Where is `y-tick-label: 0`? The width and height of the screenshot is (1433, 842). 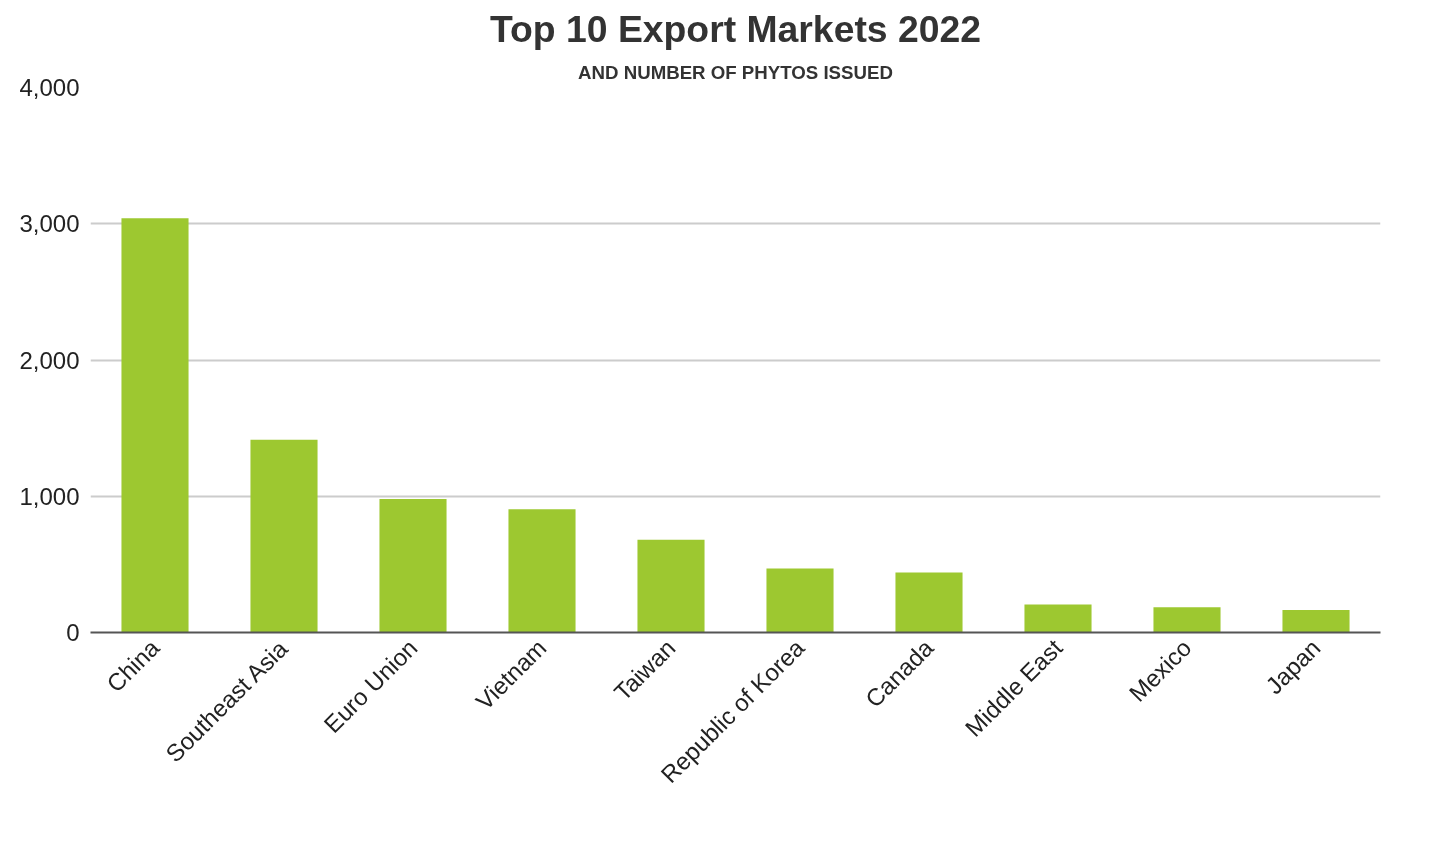 y-tick-label: 0 is located at coordinates (73, 632).